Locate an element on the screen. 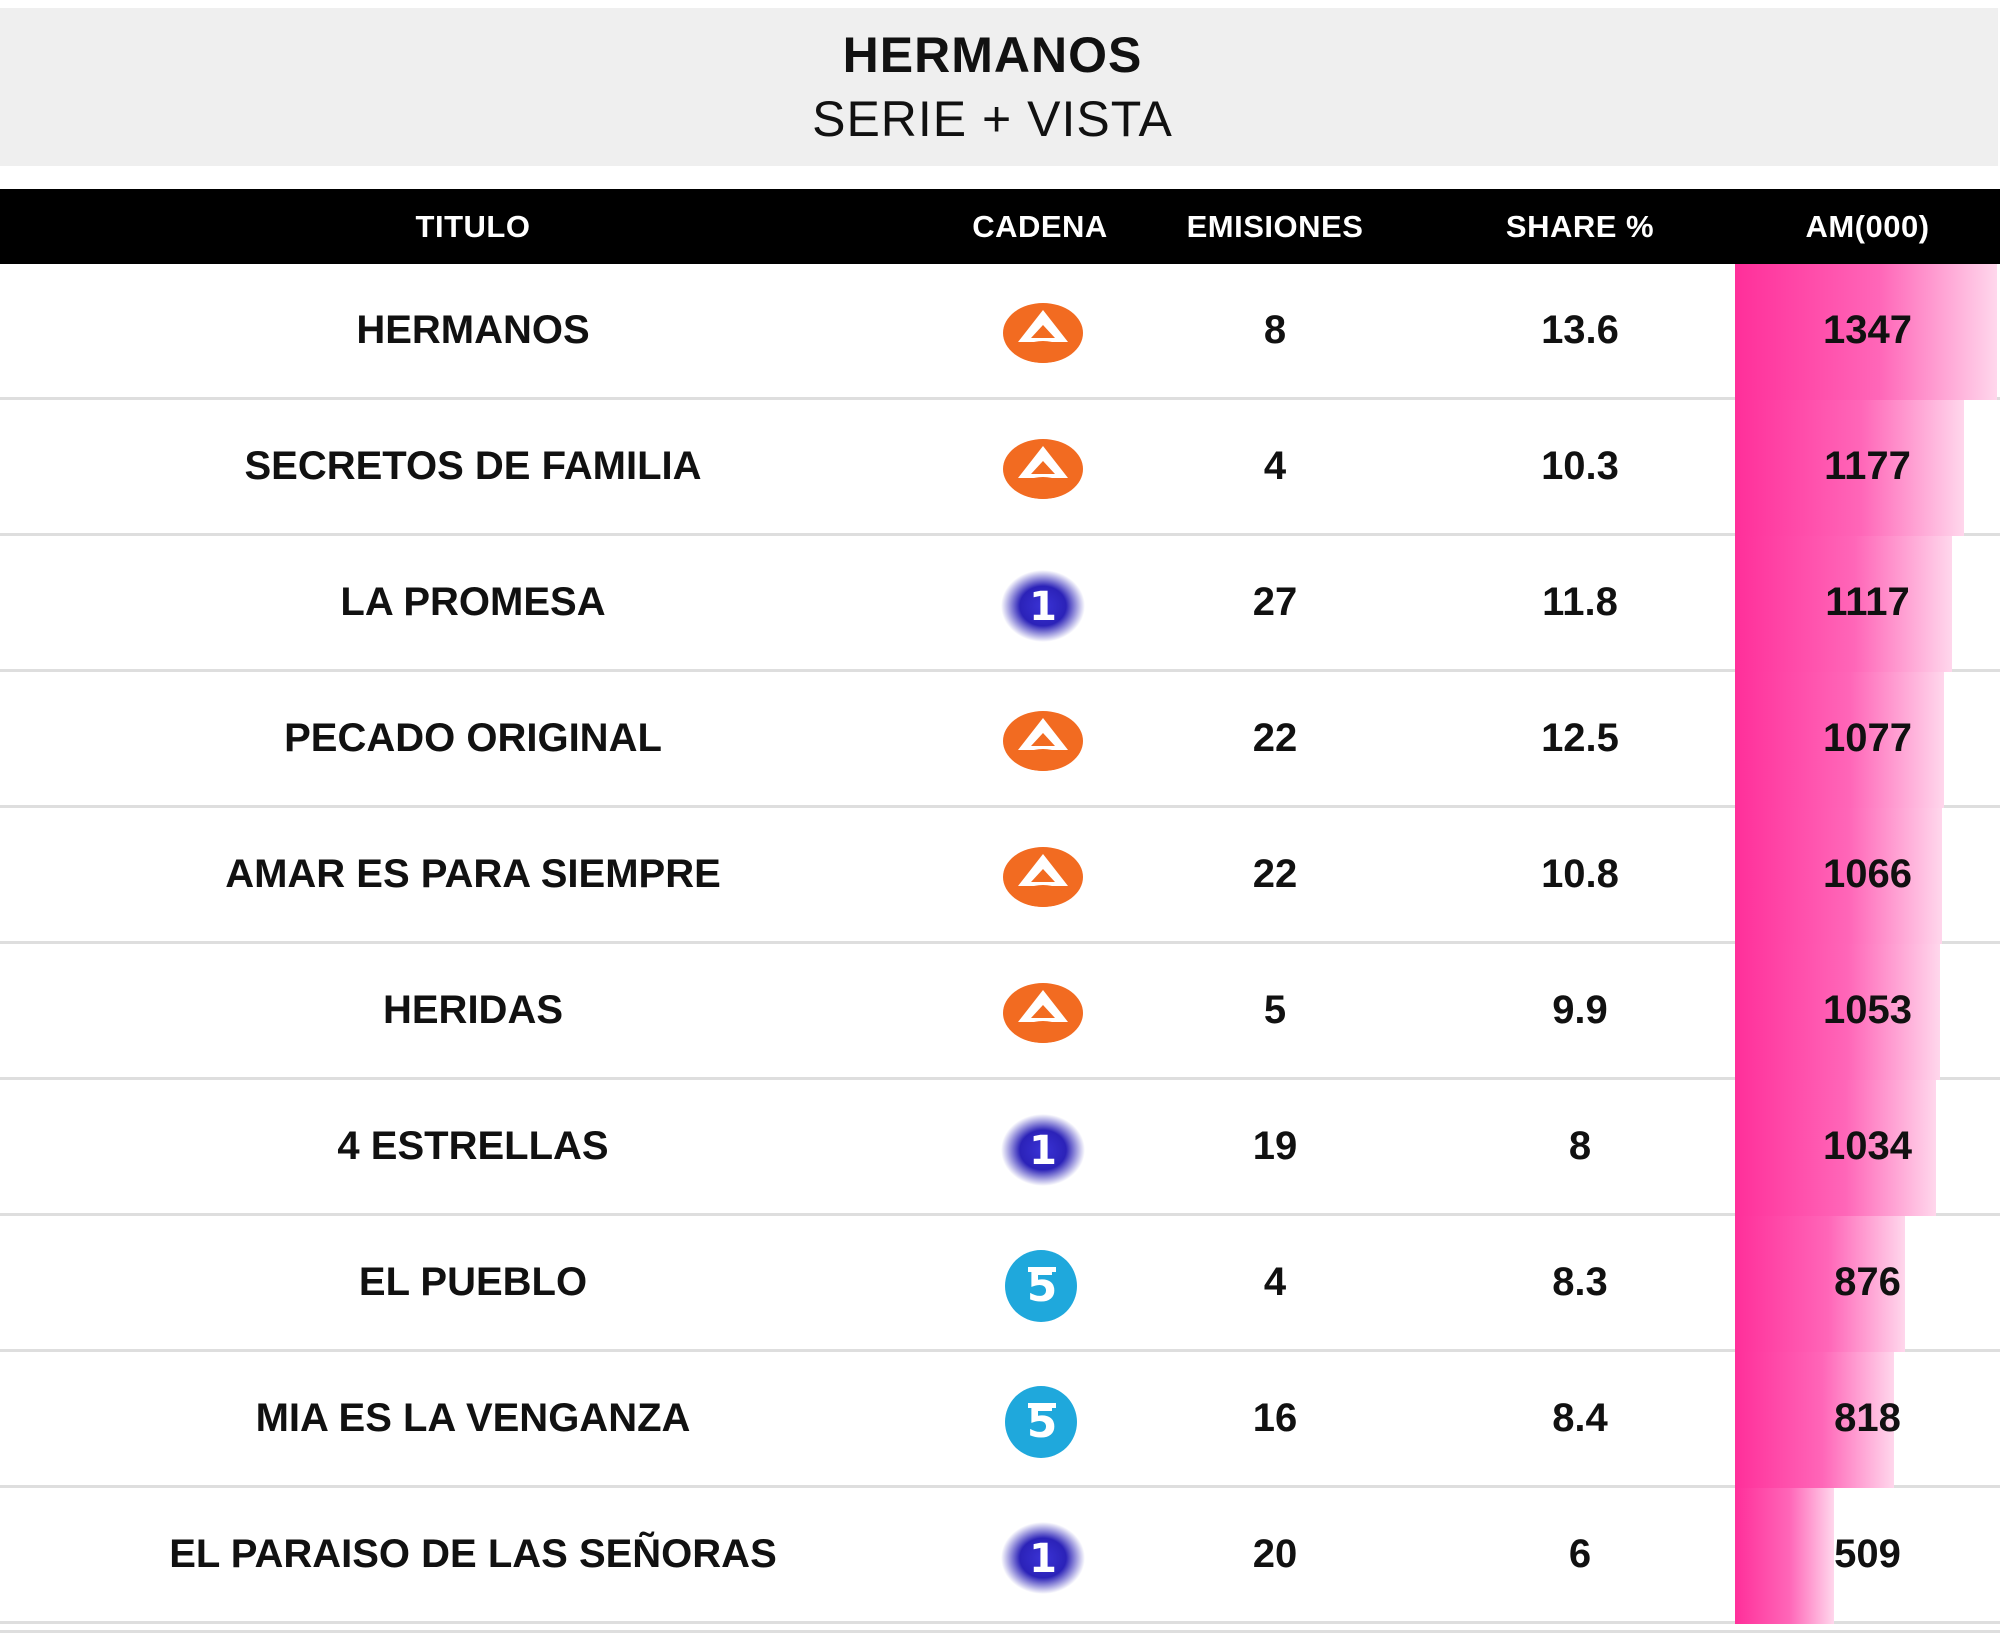  column-header-titulo: TITULO is located at coordinates (473, 226).